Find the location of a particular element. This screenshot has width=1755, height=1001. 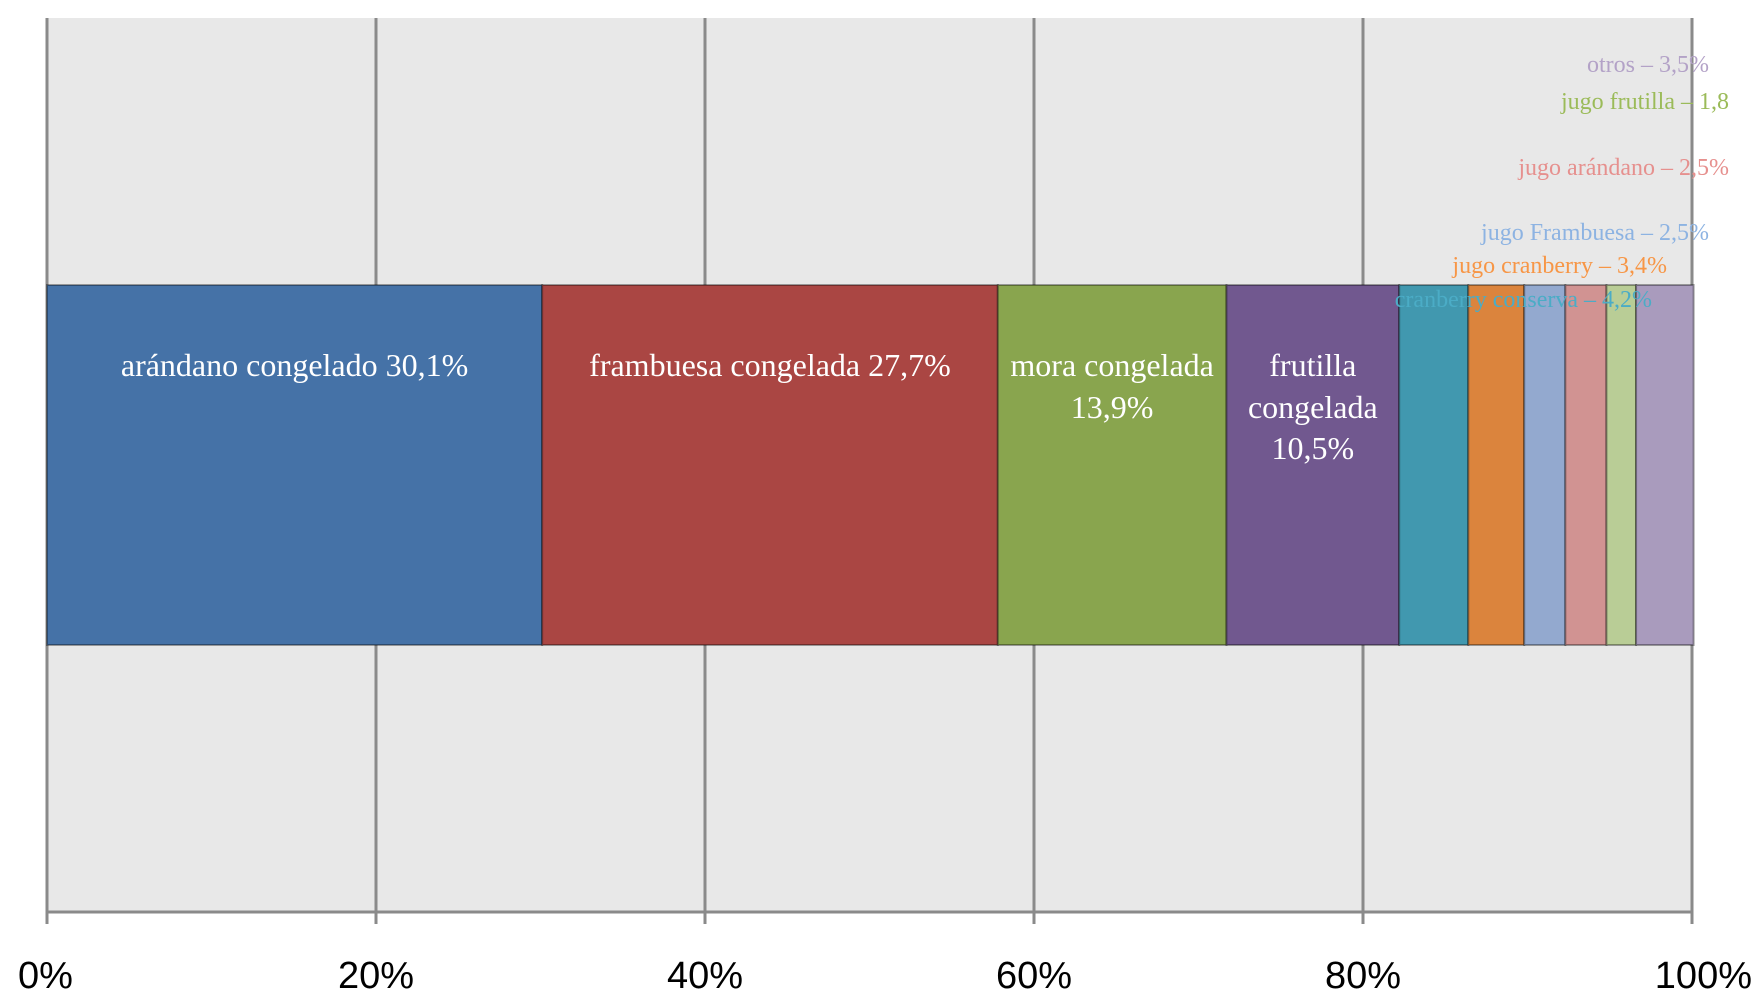

data-label: jugo cranberry – 3,4% is located at coordinates (1559, 266).